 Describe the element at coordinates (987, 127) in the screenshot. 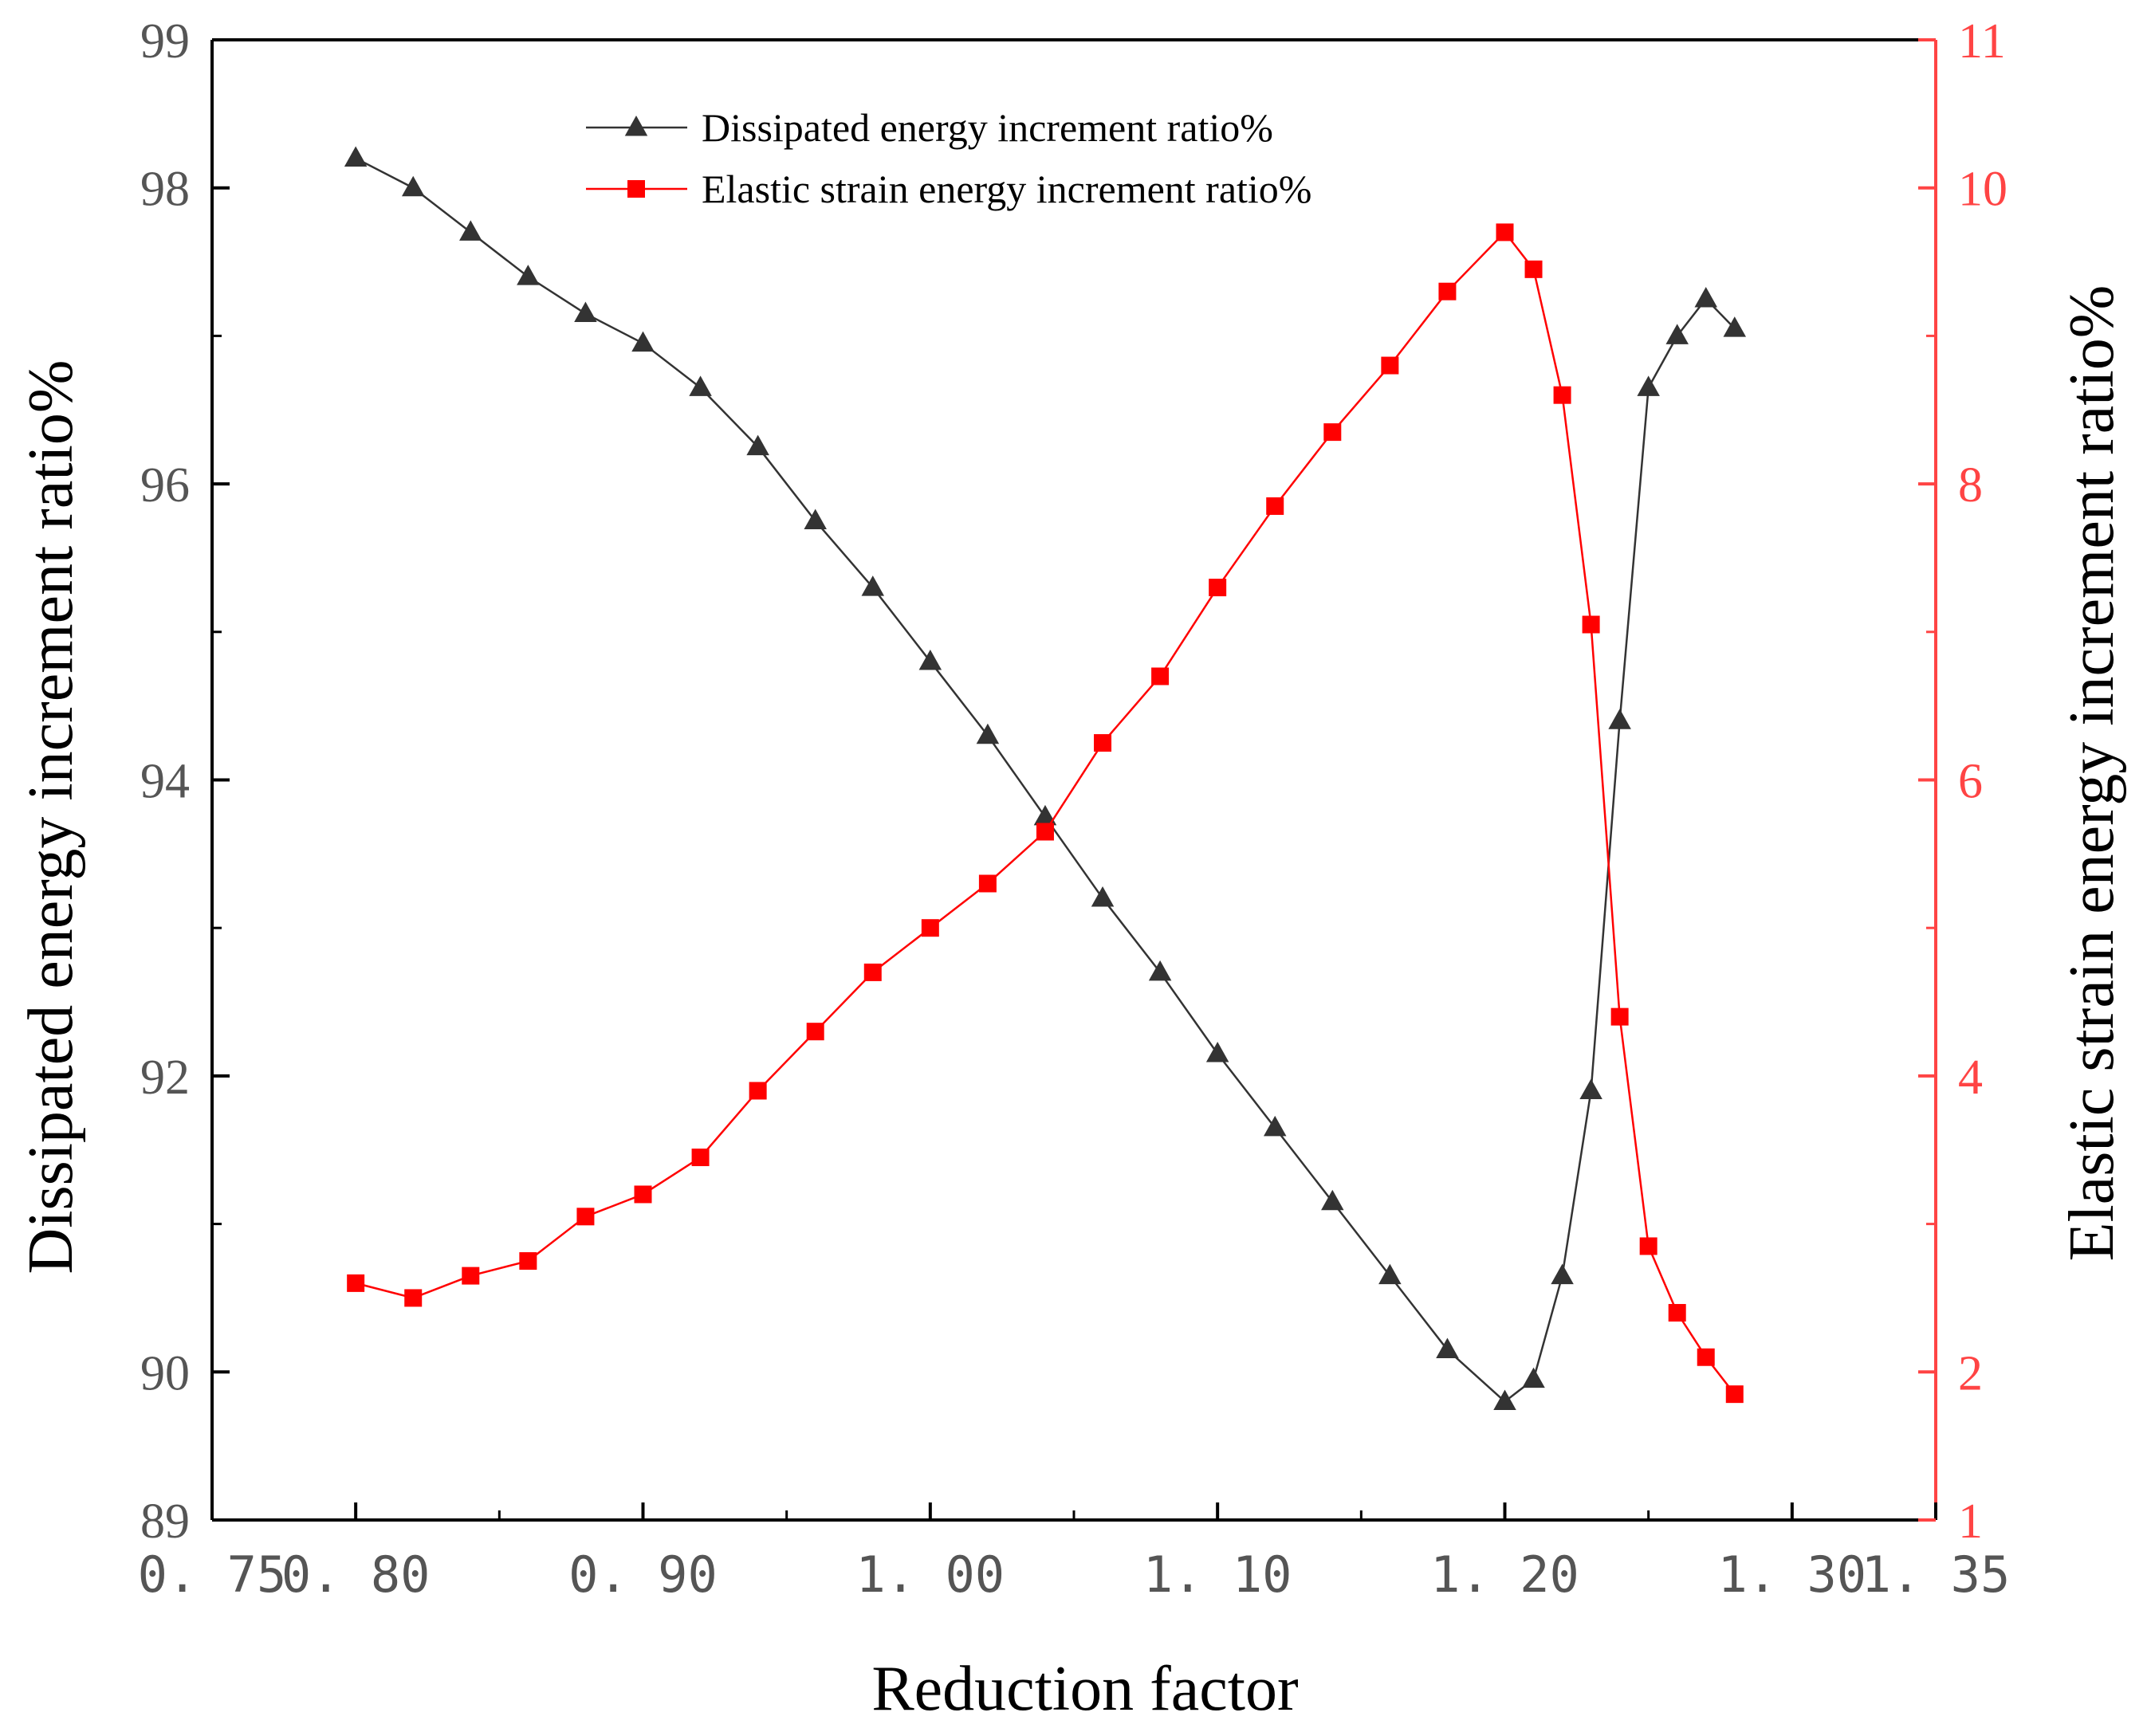

I see `legend-label: Dissipated energy increment ratio%` at that location.